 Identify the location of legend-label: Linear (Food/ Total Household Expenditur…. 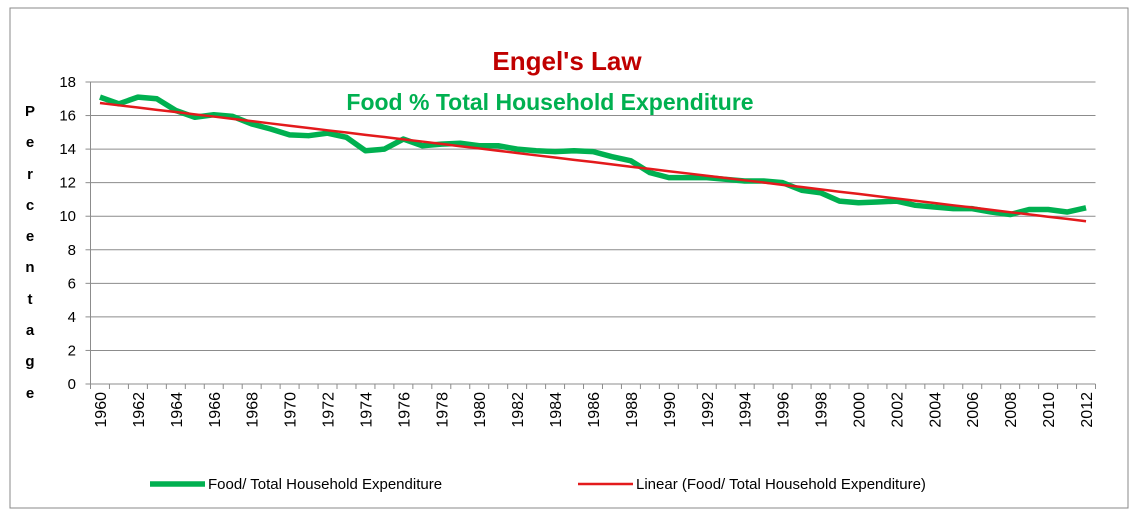
(781, 484).